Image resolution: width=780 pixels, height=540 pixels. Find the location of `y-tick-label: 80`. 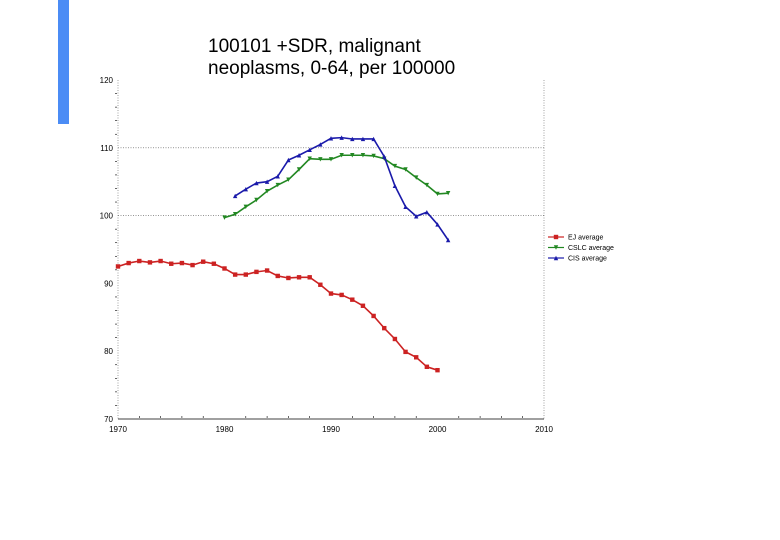

y-tick-label: 80 is located at coordinates (108, 351).